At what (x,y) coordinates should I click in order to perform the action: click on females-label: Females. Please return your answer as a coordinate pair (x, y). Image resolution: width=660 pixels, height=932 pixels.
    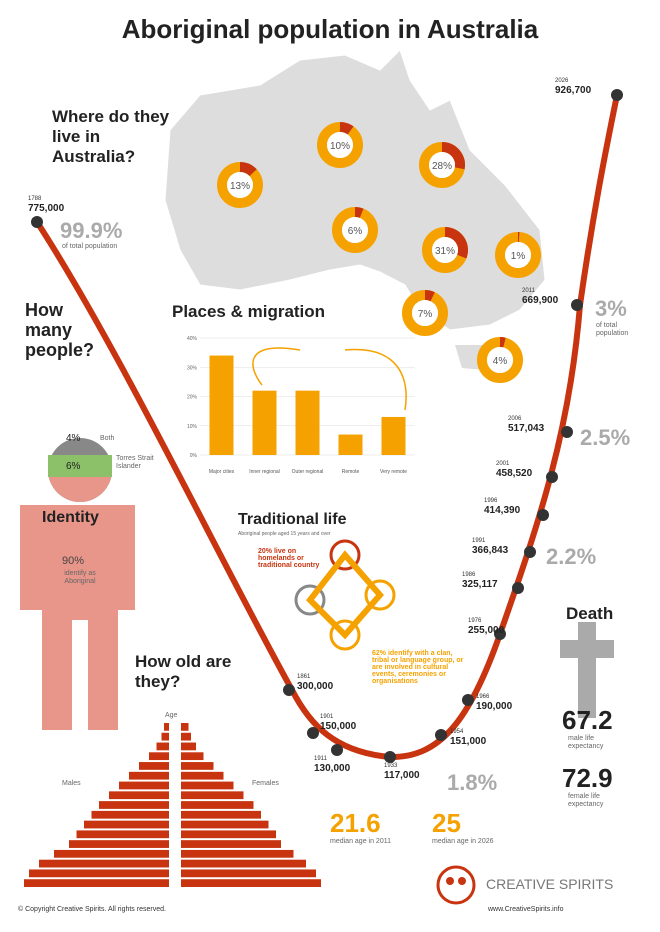
    Looking at the image, I should click on (265, 783).